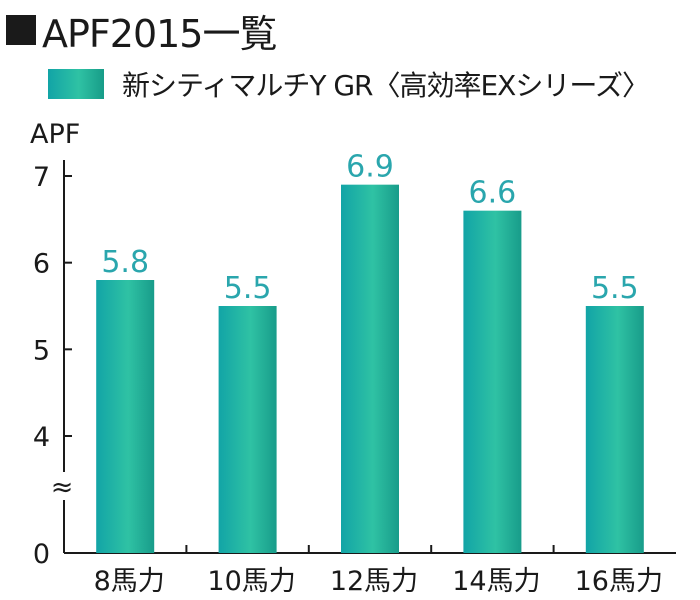 Image resolution: width=700 pixels, height=600 pixels. What do you see at coordinates (41, 554) in the screenshot?
I see `y-tick-label: 0` at bounding box center [41, 554].